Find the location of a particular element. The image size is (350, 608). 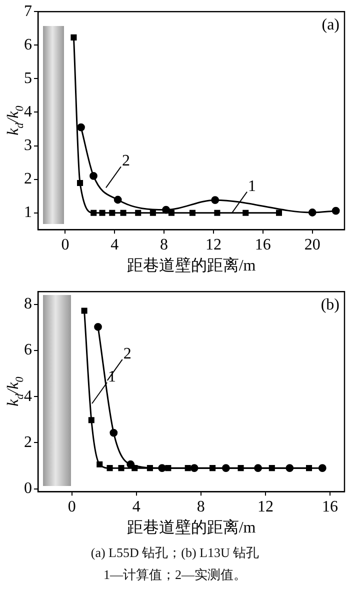

y-tick-label: 7 is located at coordinates (28, 11).